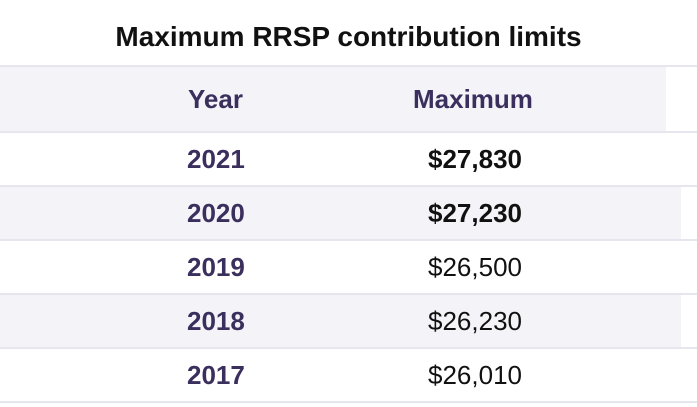 The height and width of the screenshot is (407, 697). I want to click on row-year: 2019, so click(222, 266).